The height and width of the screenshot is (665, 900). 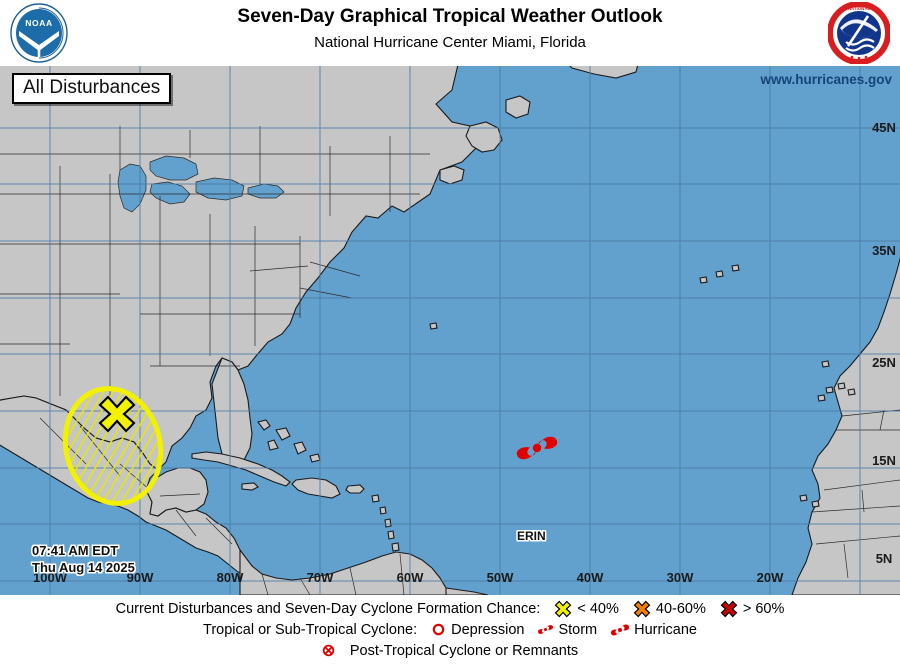 I want to click on timestamp-date: Thu Aug 14 2025, so click(x=83, y=567).